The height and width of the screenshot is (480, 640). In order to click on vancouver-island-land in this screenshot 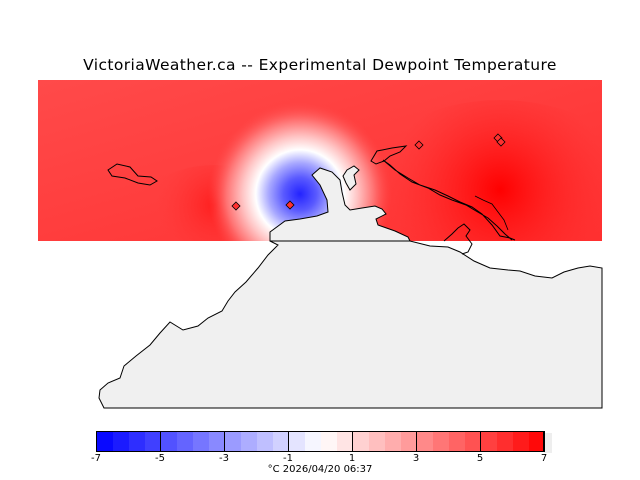, I will do `click(340, 204)`.